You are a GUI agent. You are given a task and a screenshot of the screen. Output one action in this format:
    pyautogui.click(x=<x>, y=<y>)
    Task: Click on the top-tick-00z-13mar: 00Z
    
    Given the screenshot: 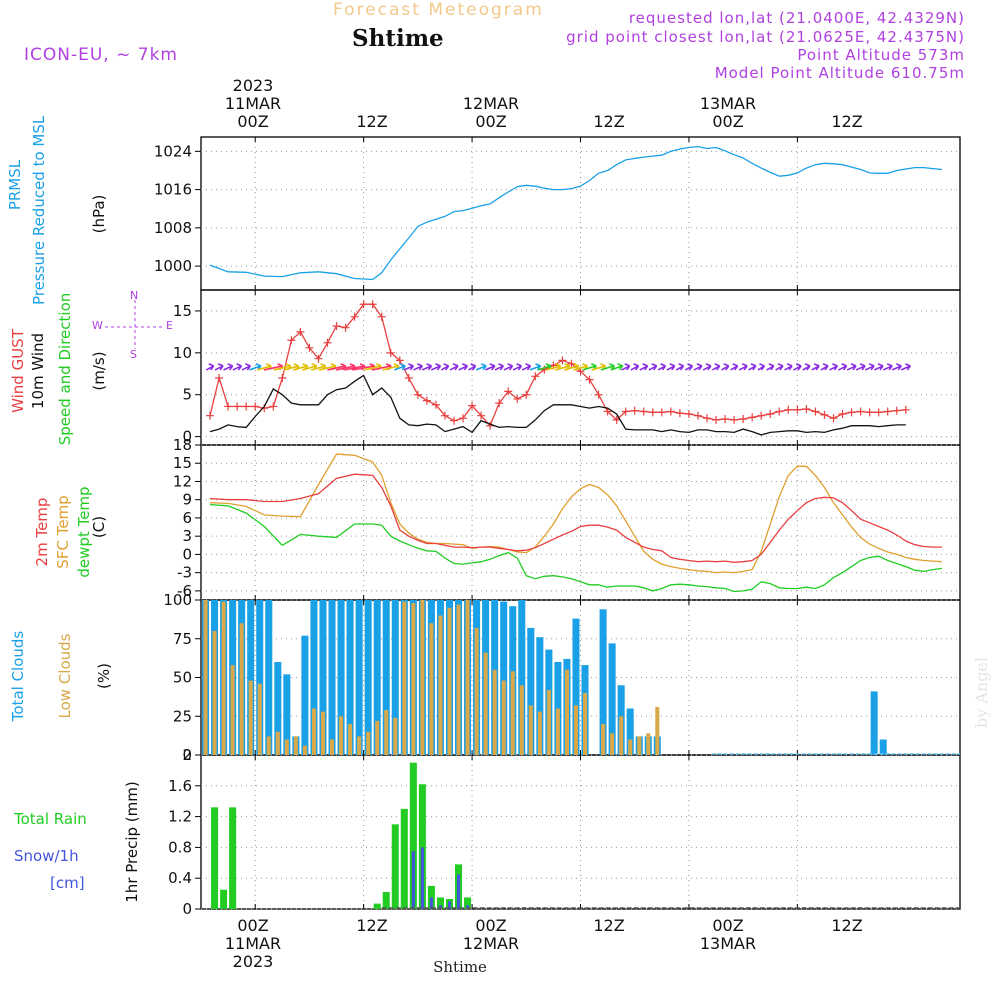 What is the action you would take?
    pyautogui.click(x=728, y=121)
    